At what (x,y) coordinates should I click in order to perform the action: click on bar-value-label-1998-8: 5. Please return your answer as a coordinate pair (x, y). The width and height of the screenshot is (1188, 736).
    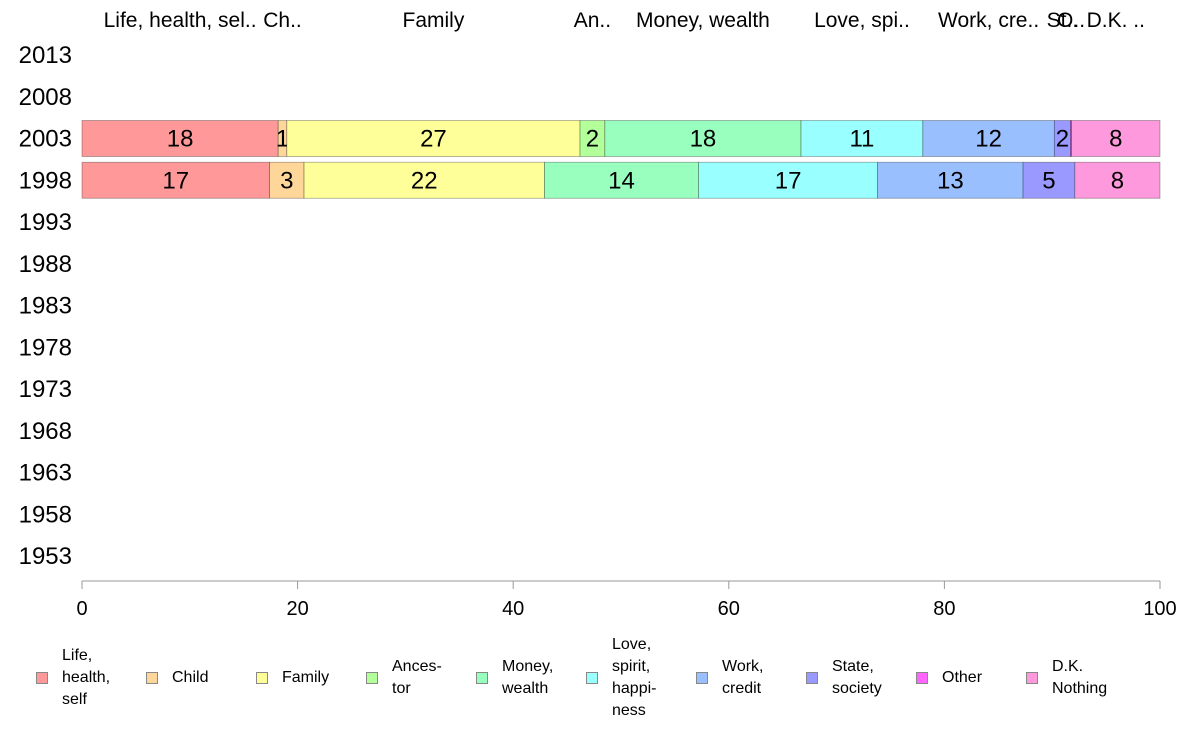
    Looking at the image, I should click on (1048, 180).